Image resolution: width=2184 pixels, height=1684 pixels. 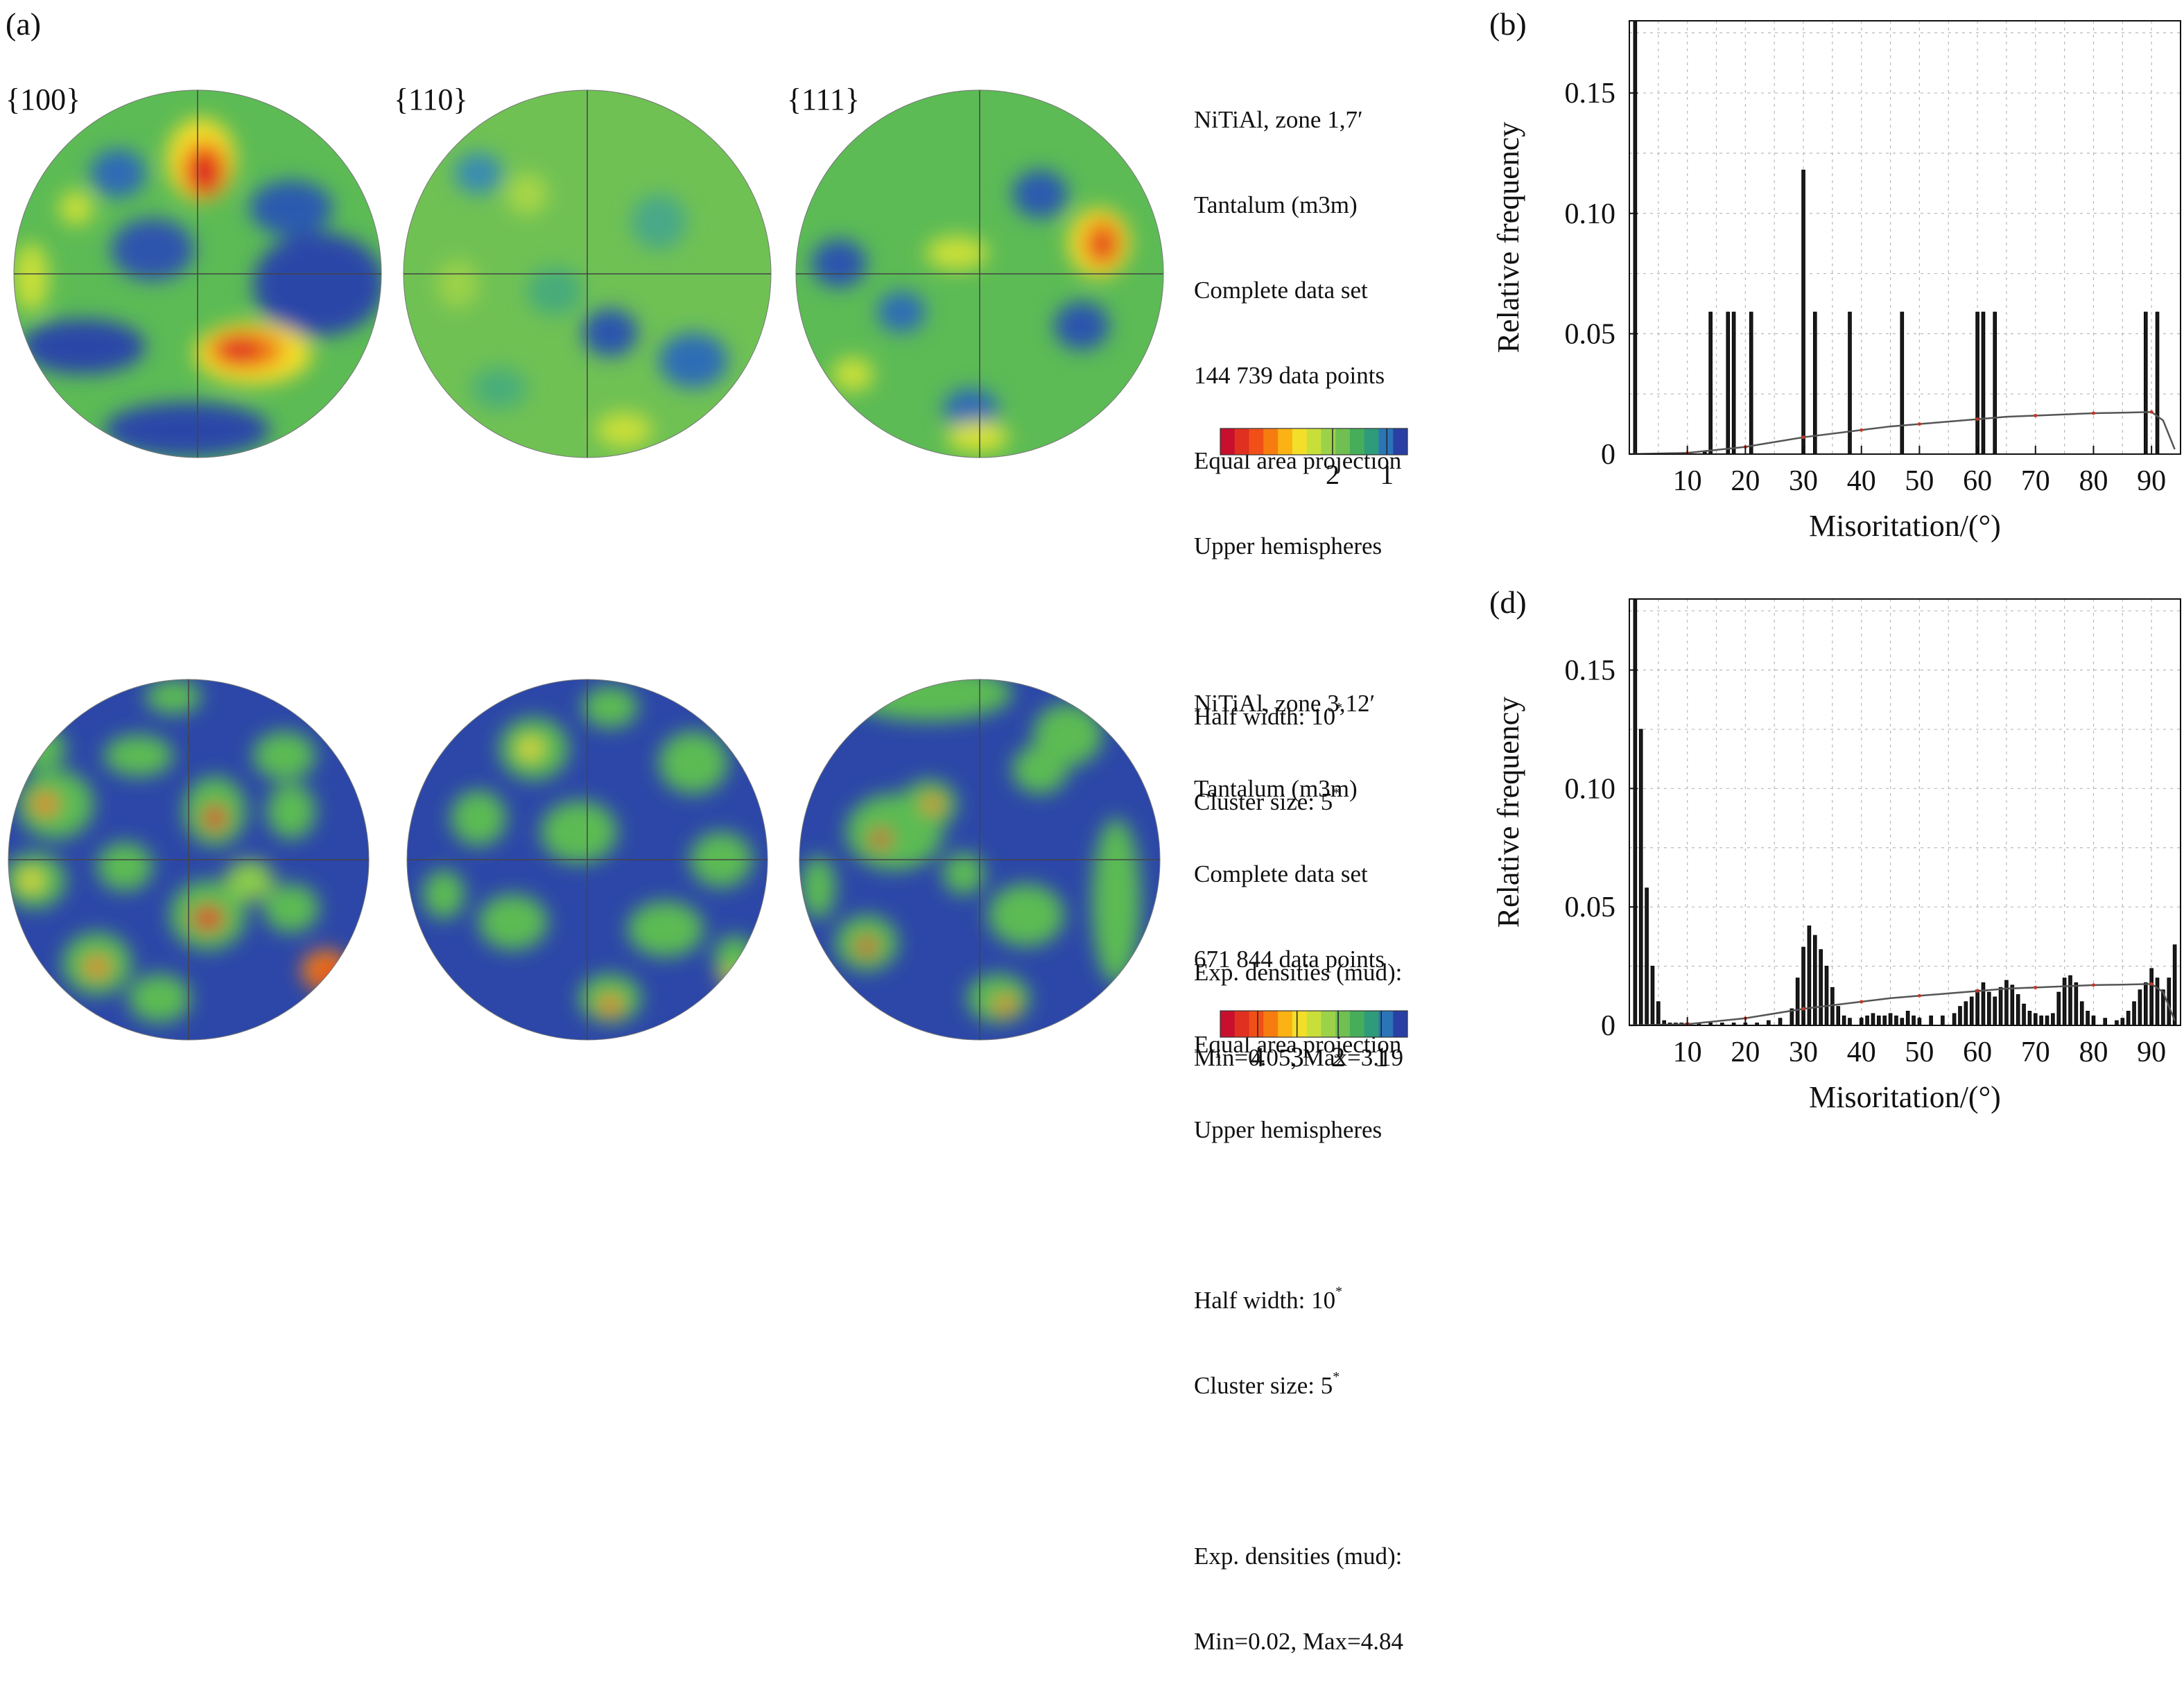 I want to click on info-line: 671 844 data points, so click(x=1289, y=959).